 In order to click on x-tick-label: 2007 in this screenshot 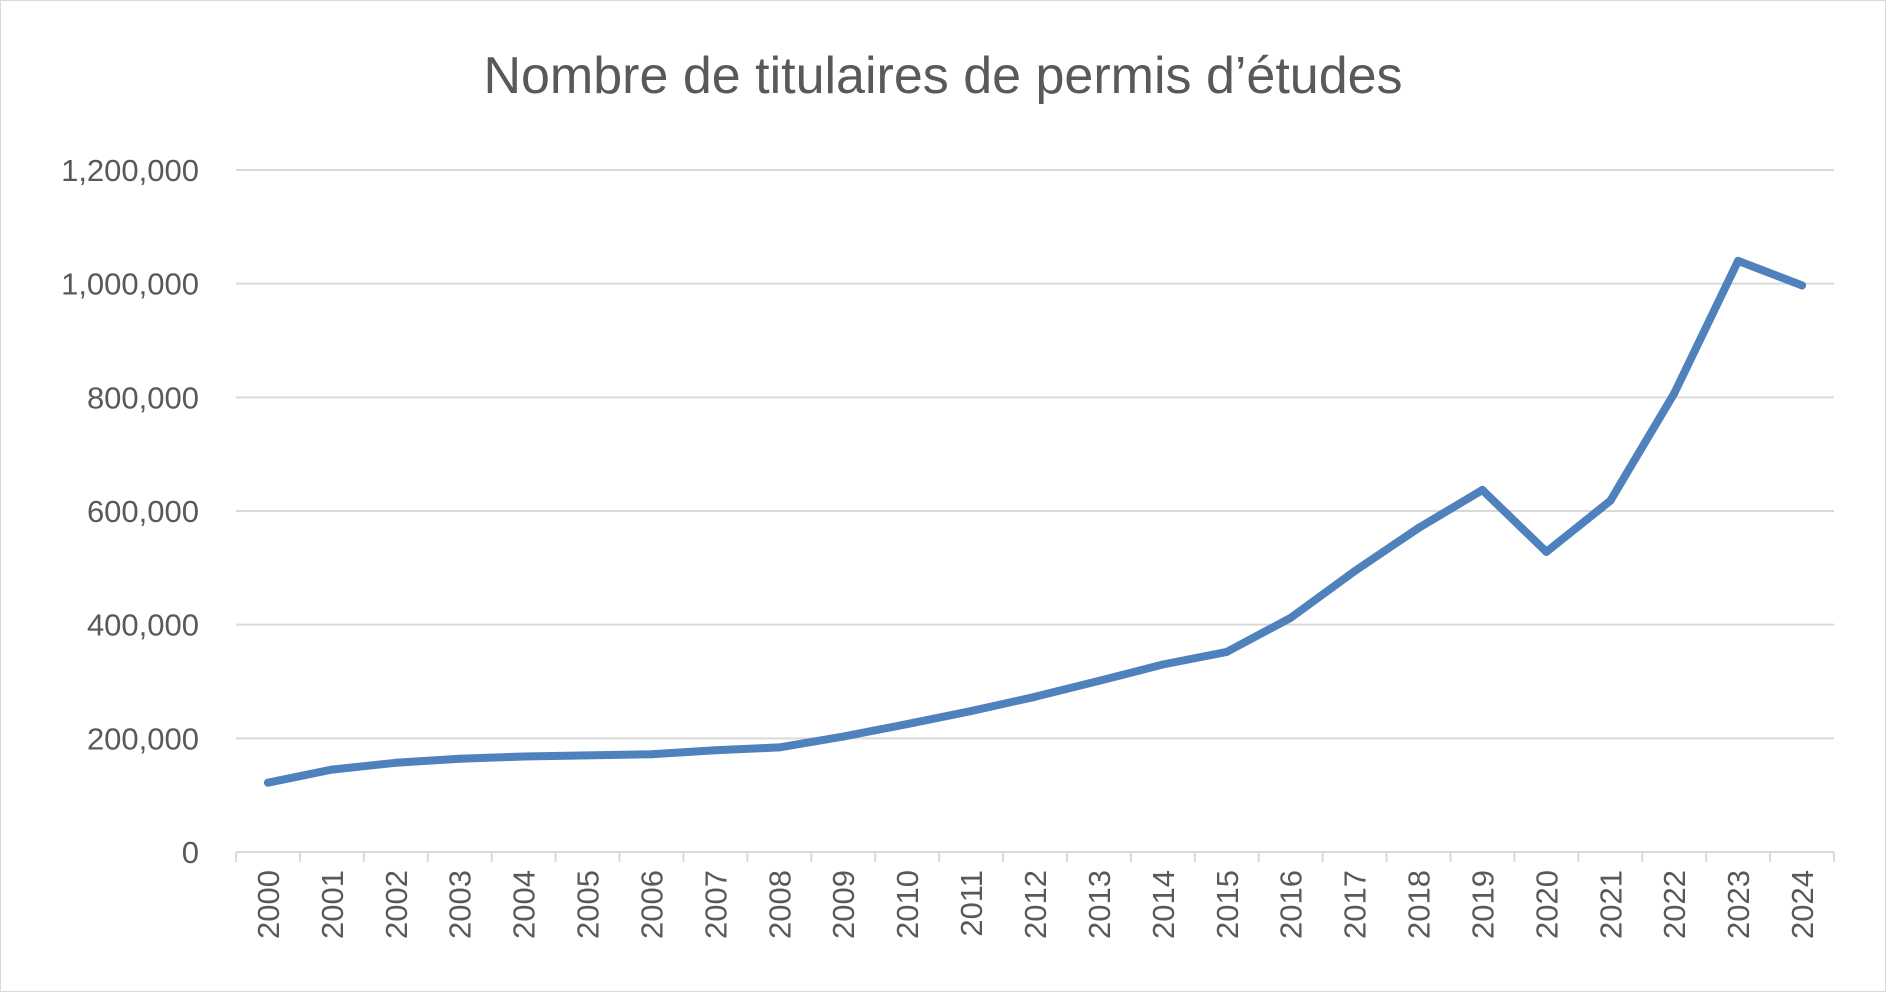, I will do `click(715, 904)`.